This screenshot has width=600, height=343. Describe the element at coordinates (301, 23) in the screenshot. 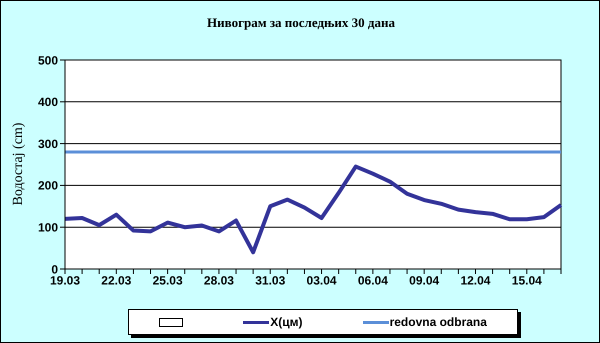

I see `chart-title: Нивограм за последњих 30 дана` at that location.